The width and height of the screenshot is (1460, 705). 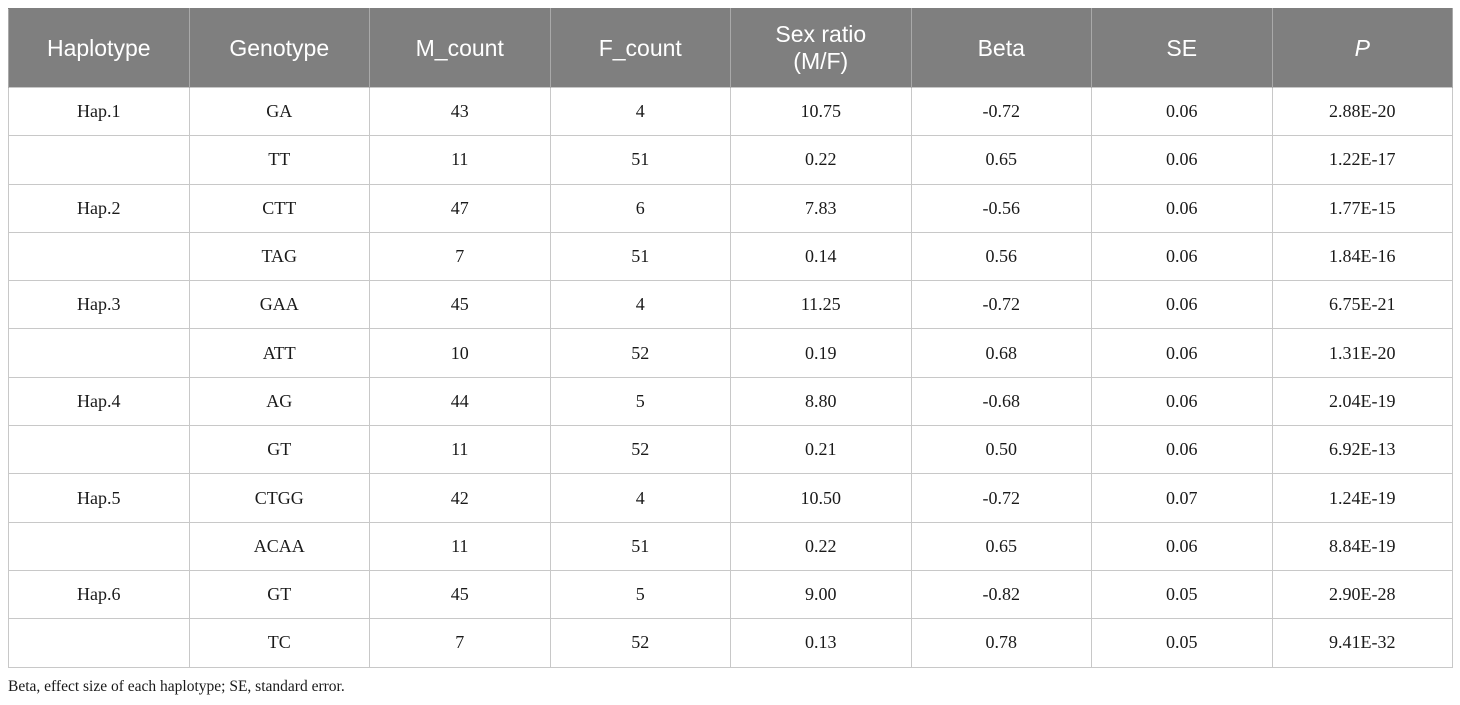 What do you see at coordinates (640, 594) in the screenshot?
I see `f-count-cell: 5` at bounding box center [640, 594].